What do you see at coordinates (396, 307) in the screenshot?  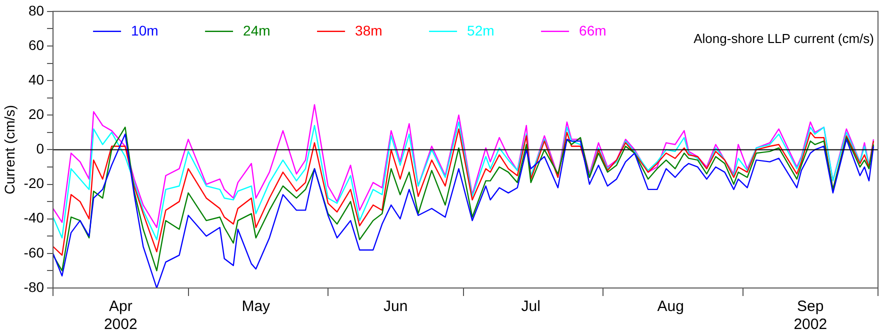 I see `x-tick-label: Jun` at bounding box center [396, 307].